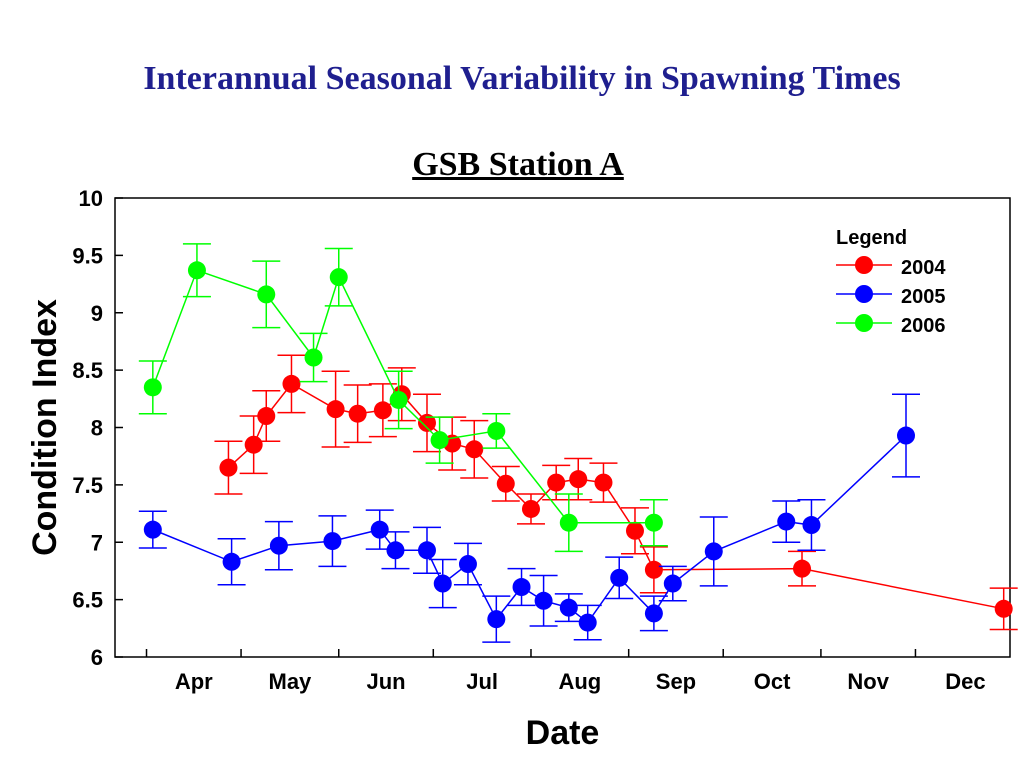 The width and height of the screenshot is (1024, 768). Describe the element at coordinates (871, 238) in the screenshot. I see `legend-title: Legend` at that location.